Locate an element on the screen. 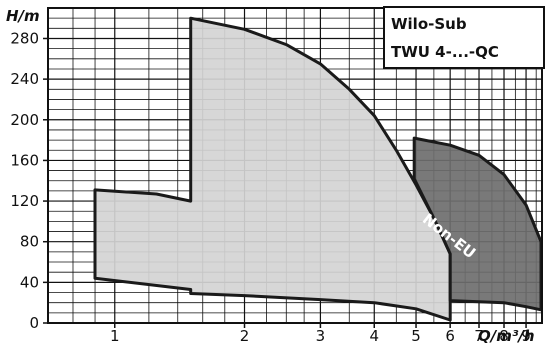 This screenshot has height=344, width=548. y-axis-label: H/m is located at coordinates (23, 16).